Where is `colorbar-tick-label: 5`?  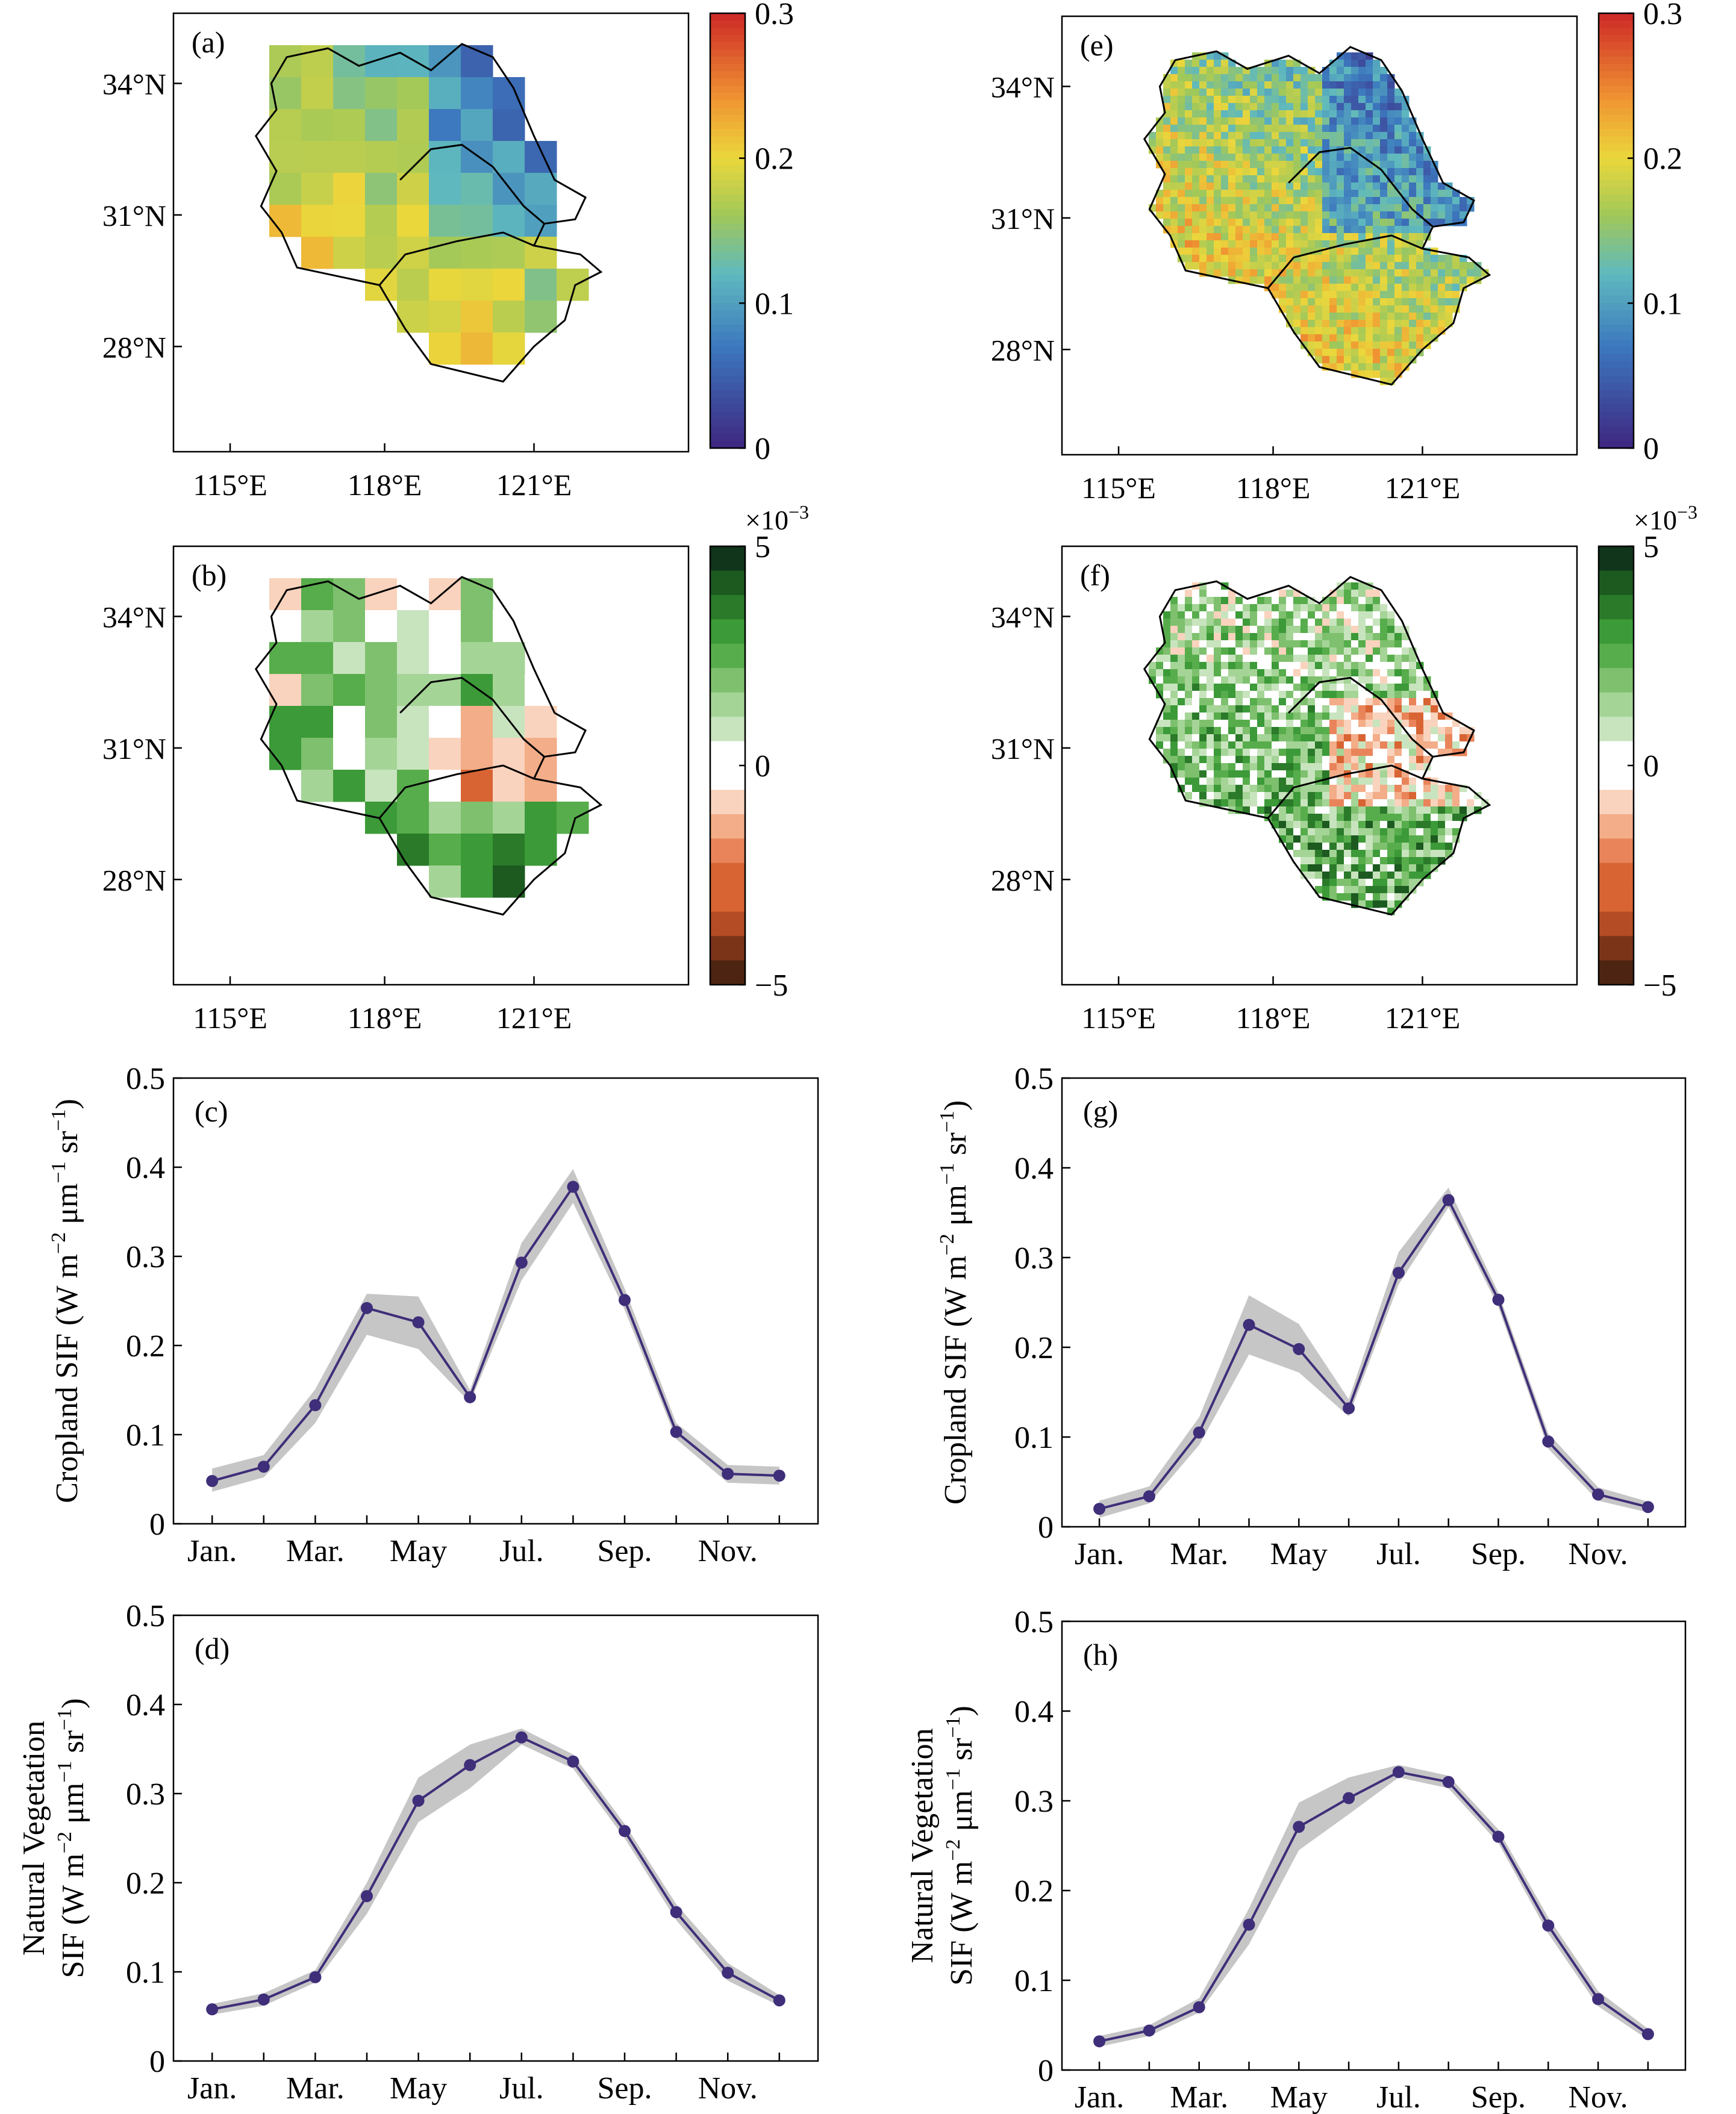 colorbar-tick-label: 5 is located at coordinates (762, 547).